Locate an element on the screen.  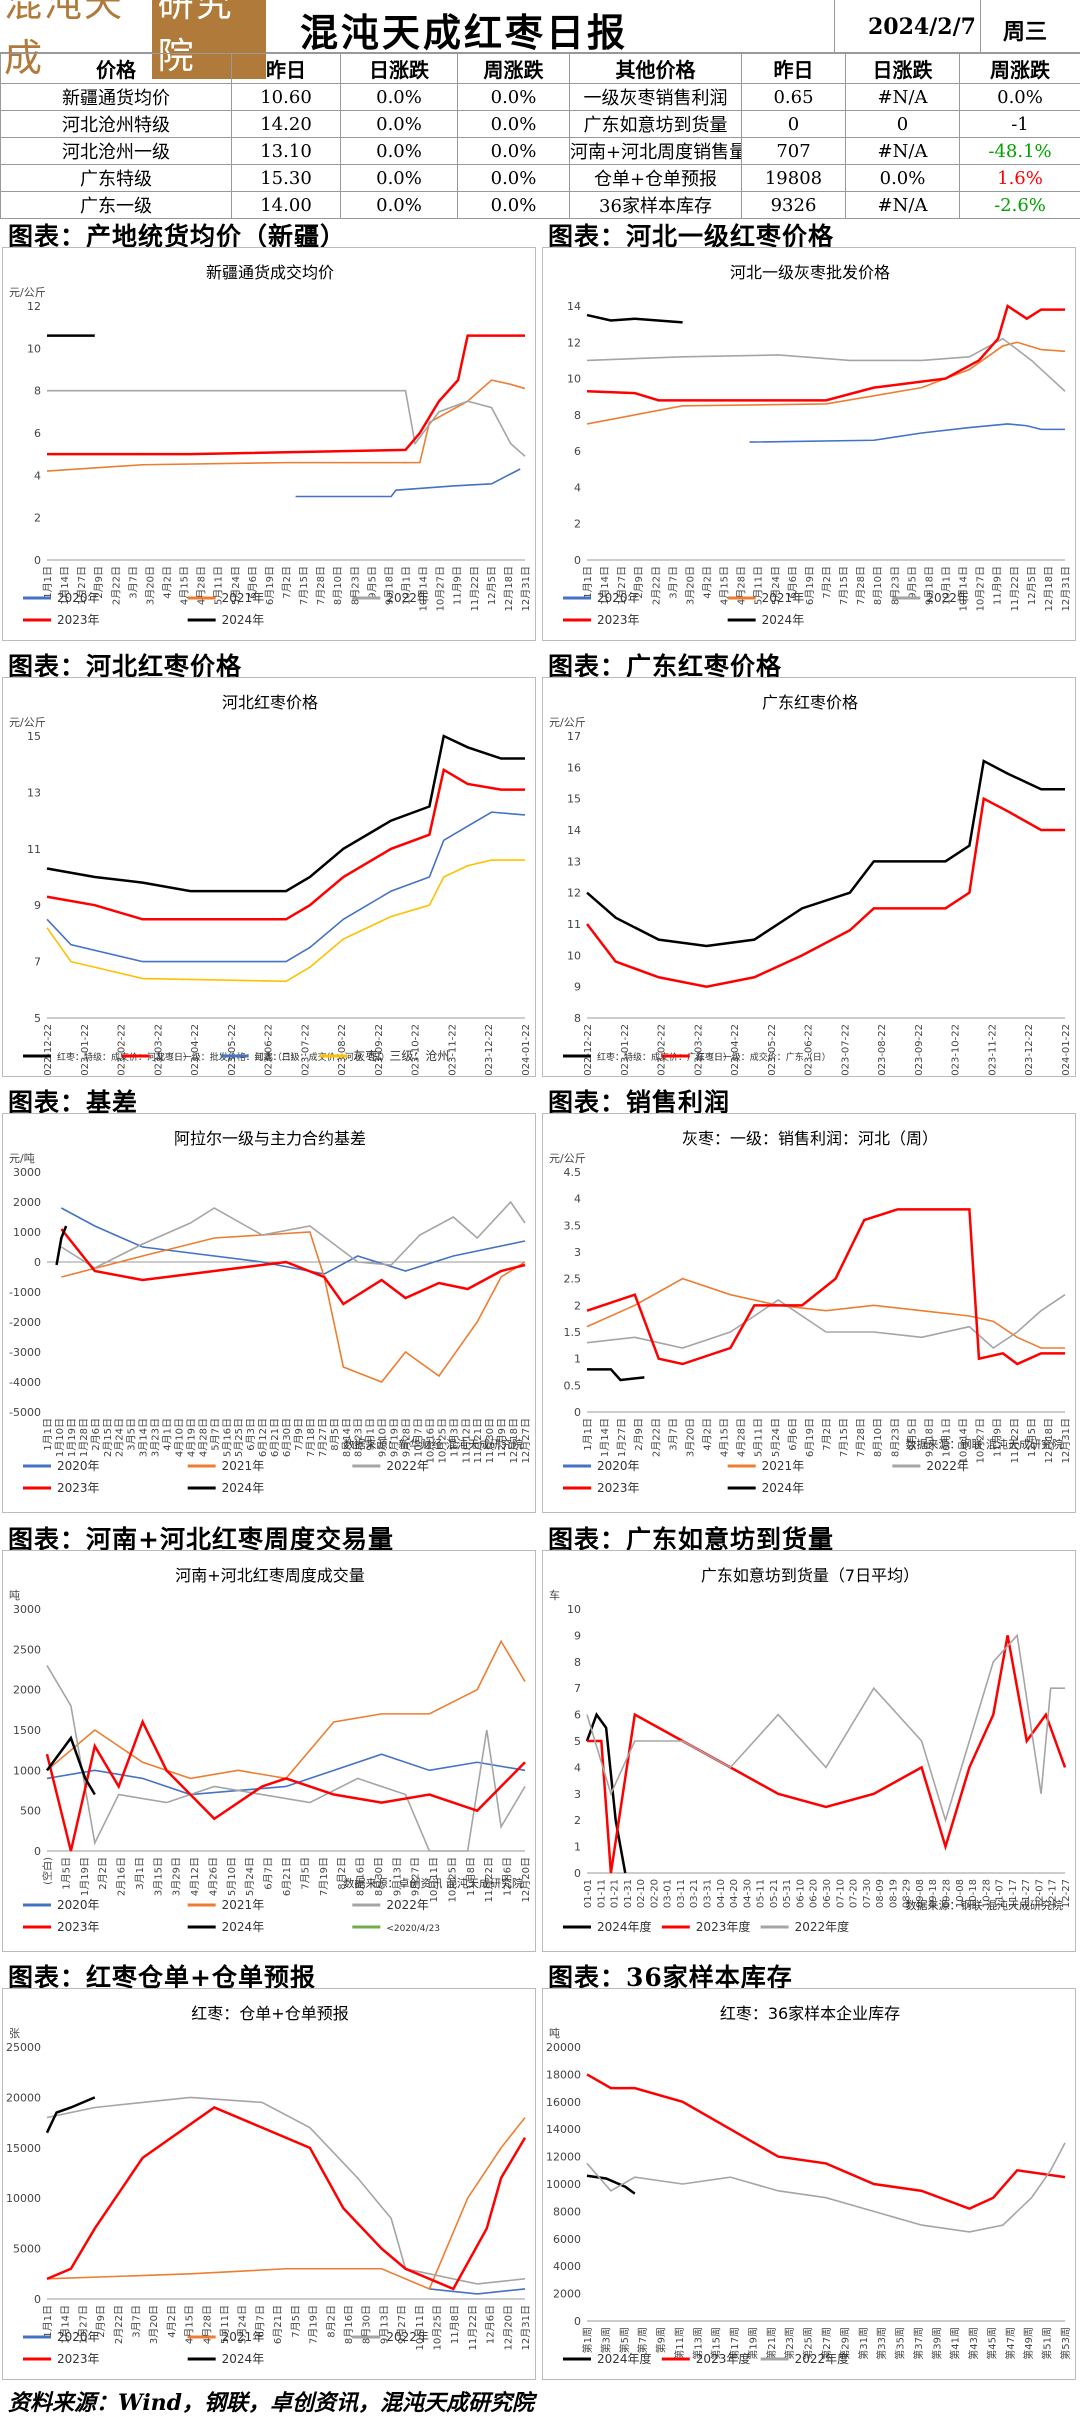
x-tick-label: 4月10日 is located at coordinates (179, 1437).